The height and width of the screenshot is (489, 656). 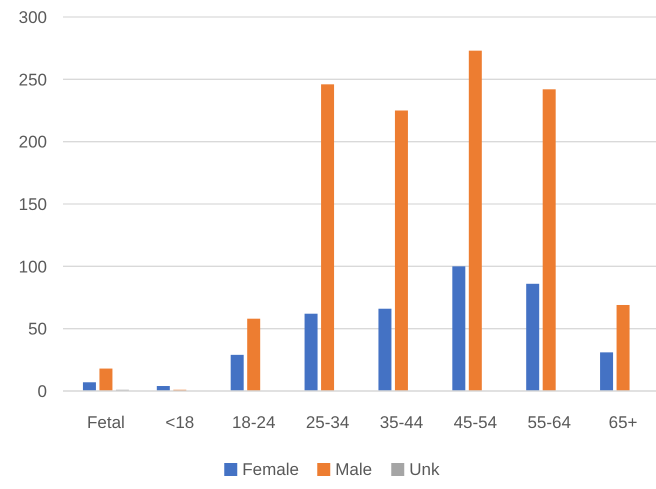 I want to click on y-tick-label: 150, so click(x=32, y=204).